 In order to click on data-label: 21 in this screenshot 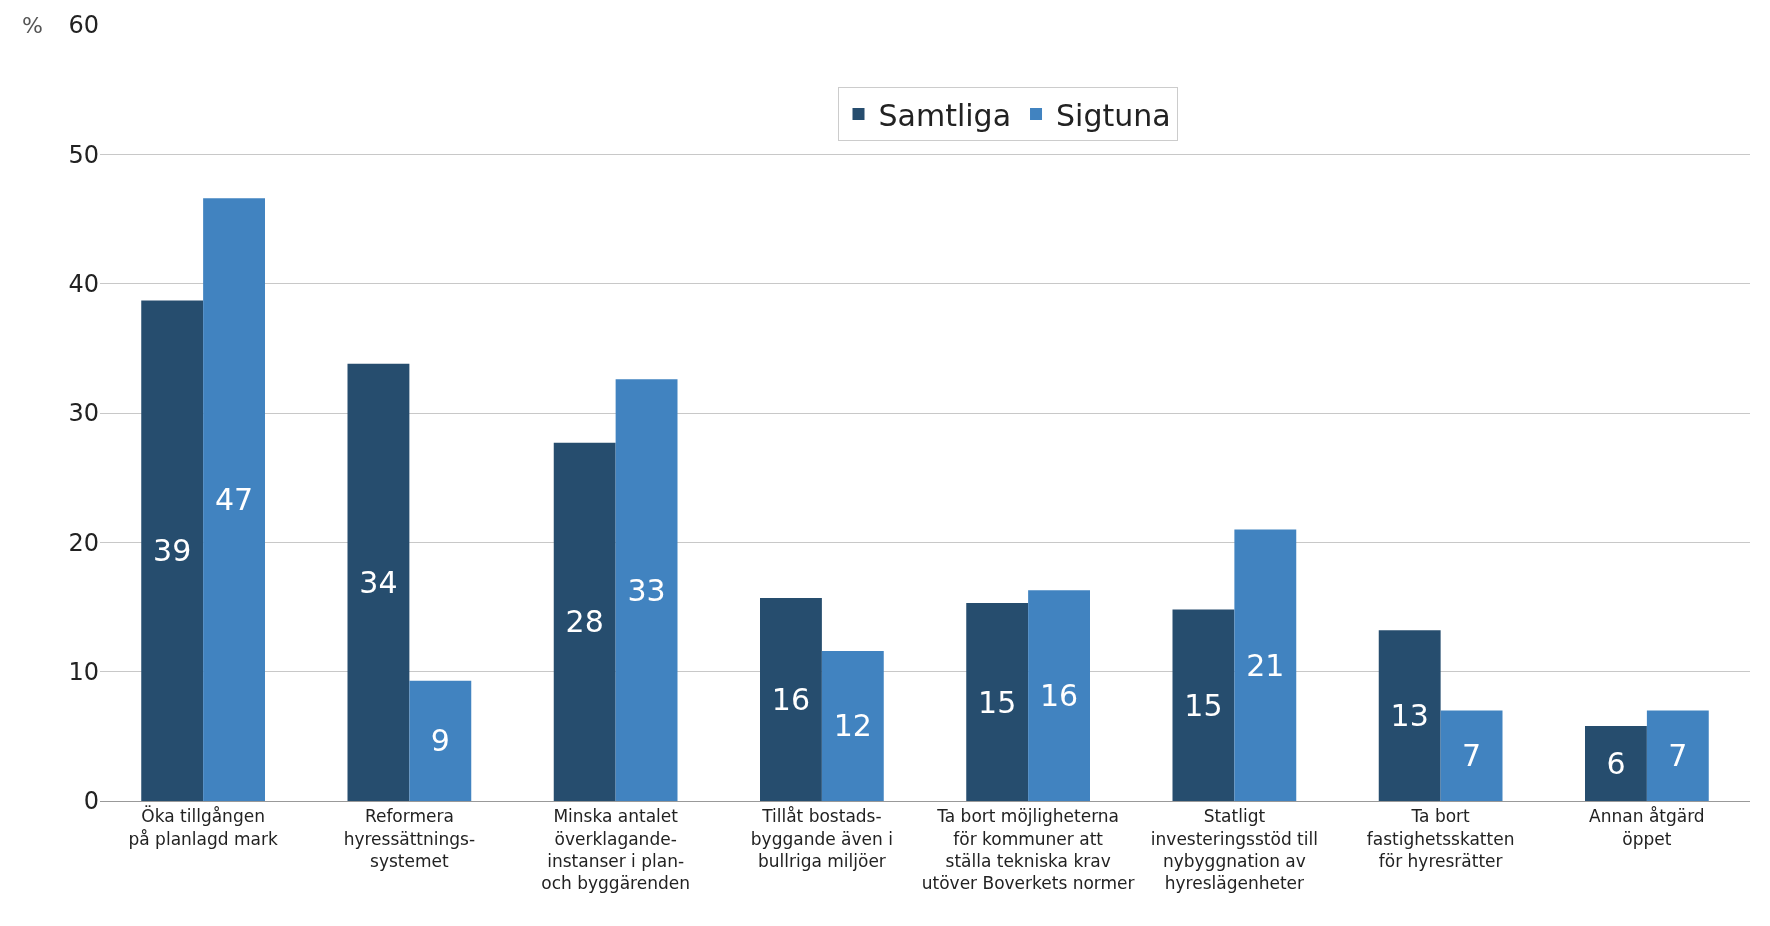, I will do `click(1265, 665)`.